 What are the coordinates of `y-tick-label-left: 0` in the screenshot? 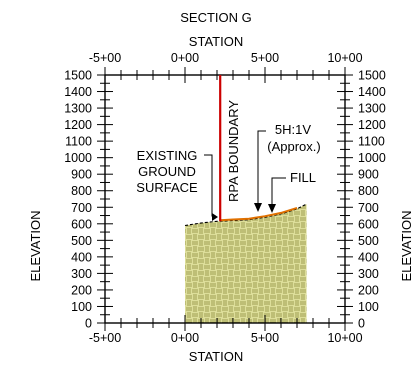 It's located at (88, 324).